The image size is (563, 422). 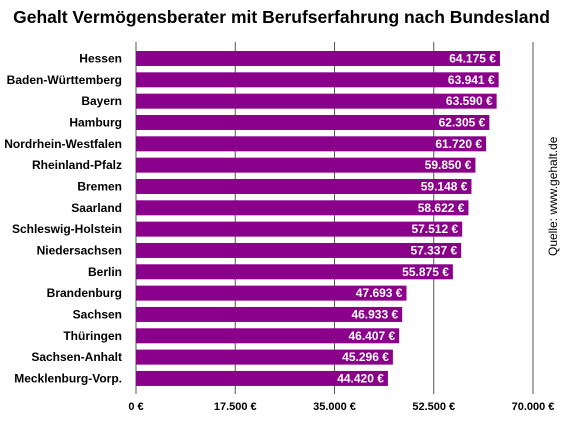 What do you see at coordinates (96, 208) in the screenshot?
I see `category-label: Saarland` at bounding box center [96, 208].